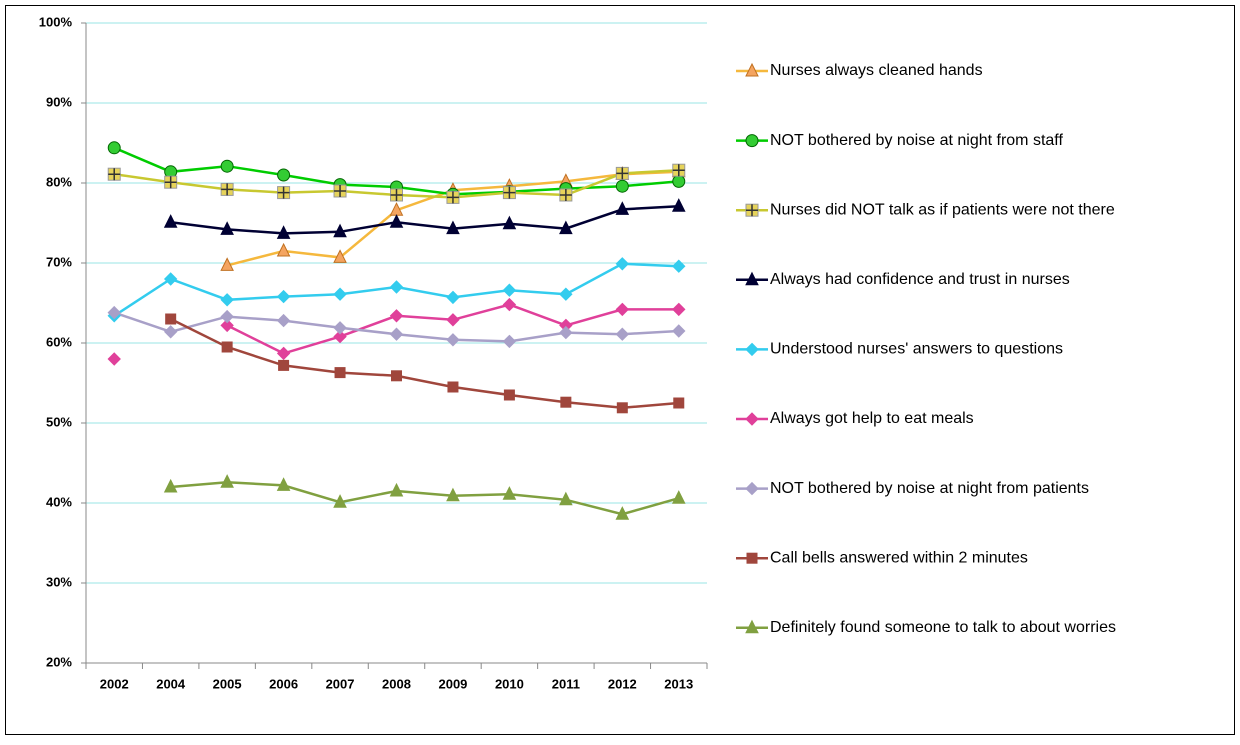 Image resolution: width=1240 pixels, height=745 pixels. I want to click on y-tick-label: 80%, so click(59, 181).